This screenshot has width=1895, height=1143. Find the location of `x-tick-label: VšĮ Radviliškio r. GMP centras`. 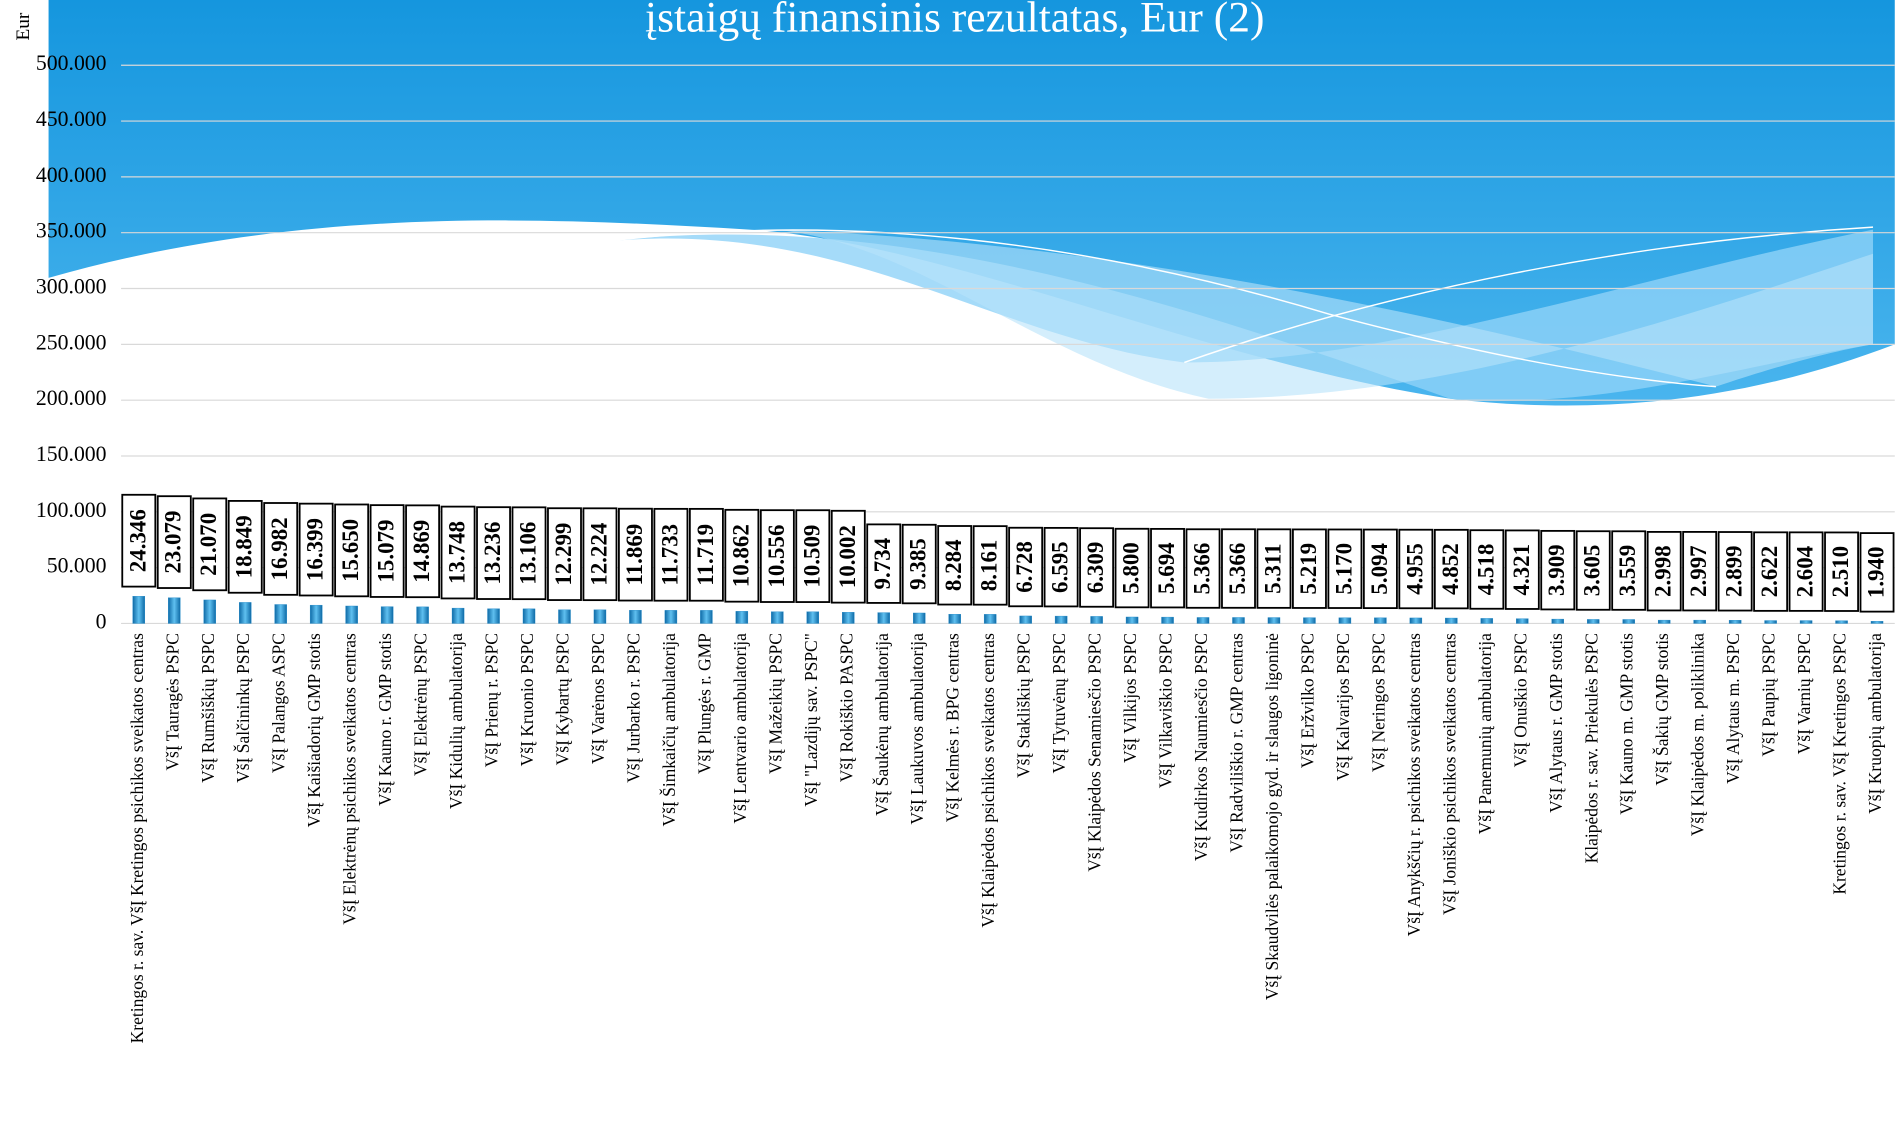

x-tick-label: VšĮ Radviliškio r. GMP centras is located at coordinates (1237, 743).